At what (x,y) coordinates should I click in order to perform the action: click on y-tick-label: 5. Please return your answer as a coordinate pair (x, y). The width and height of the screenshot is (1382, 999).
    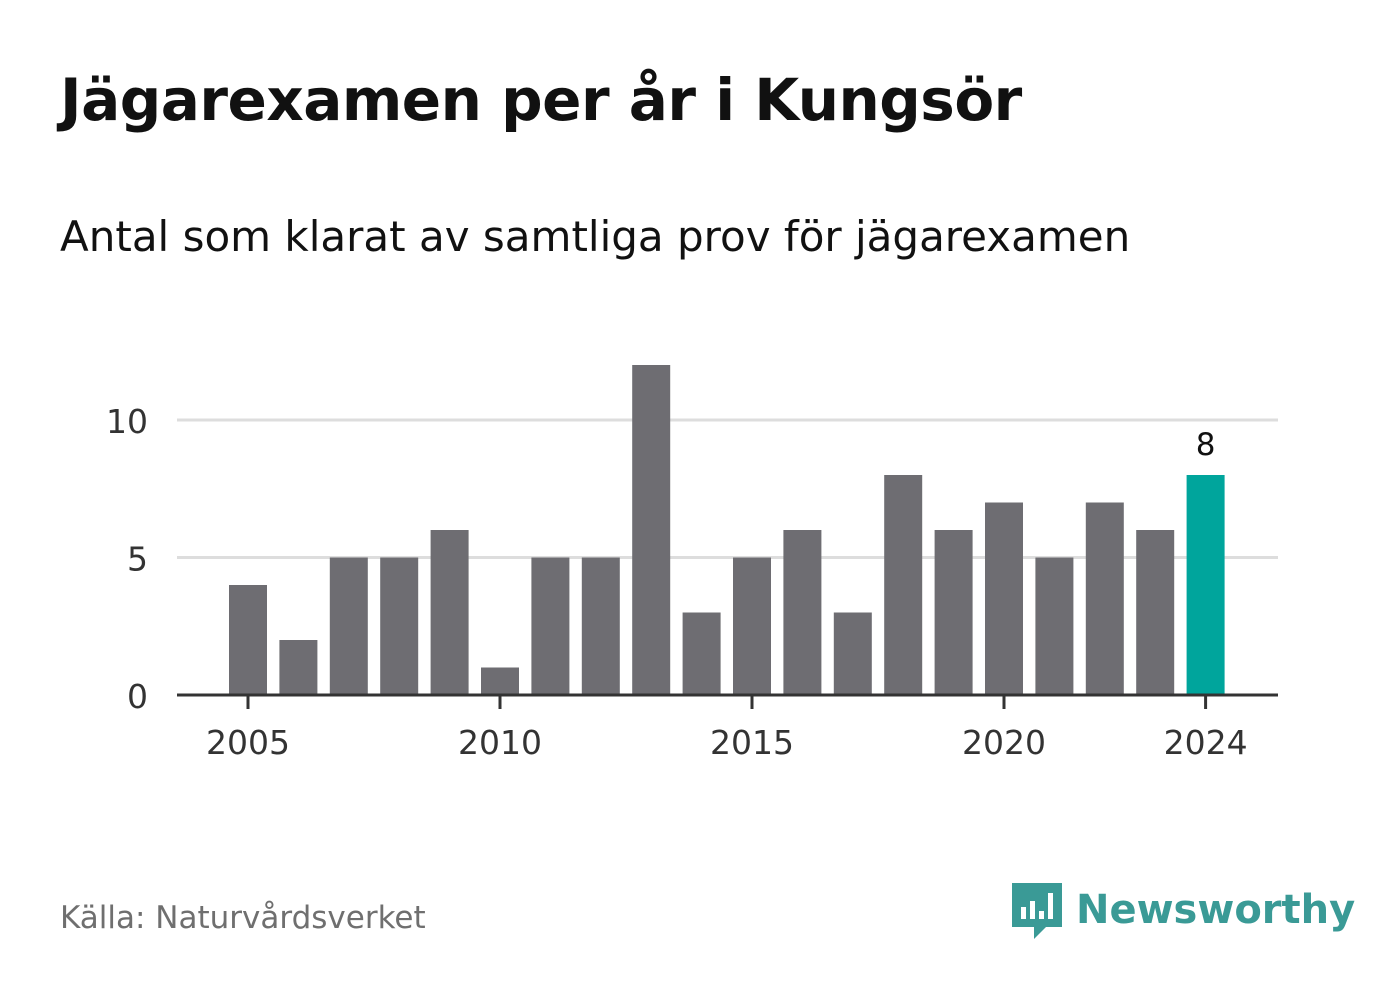
    Looking at the image, I should click on (137, 559).